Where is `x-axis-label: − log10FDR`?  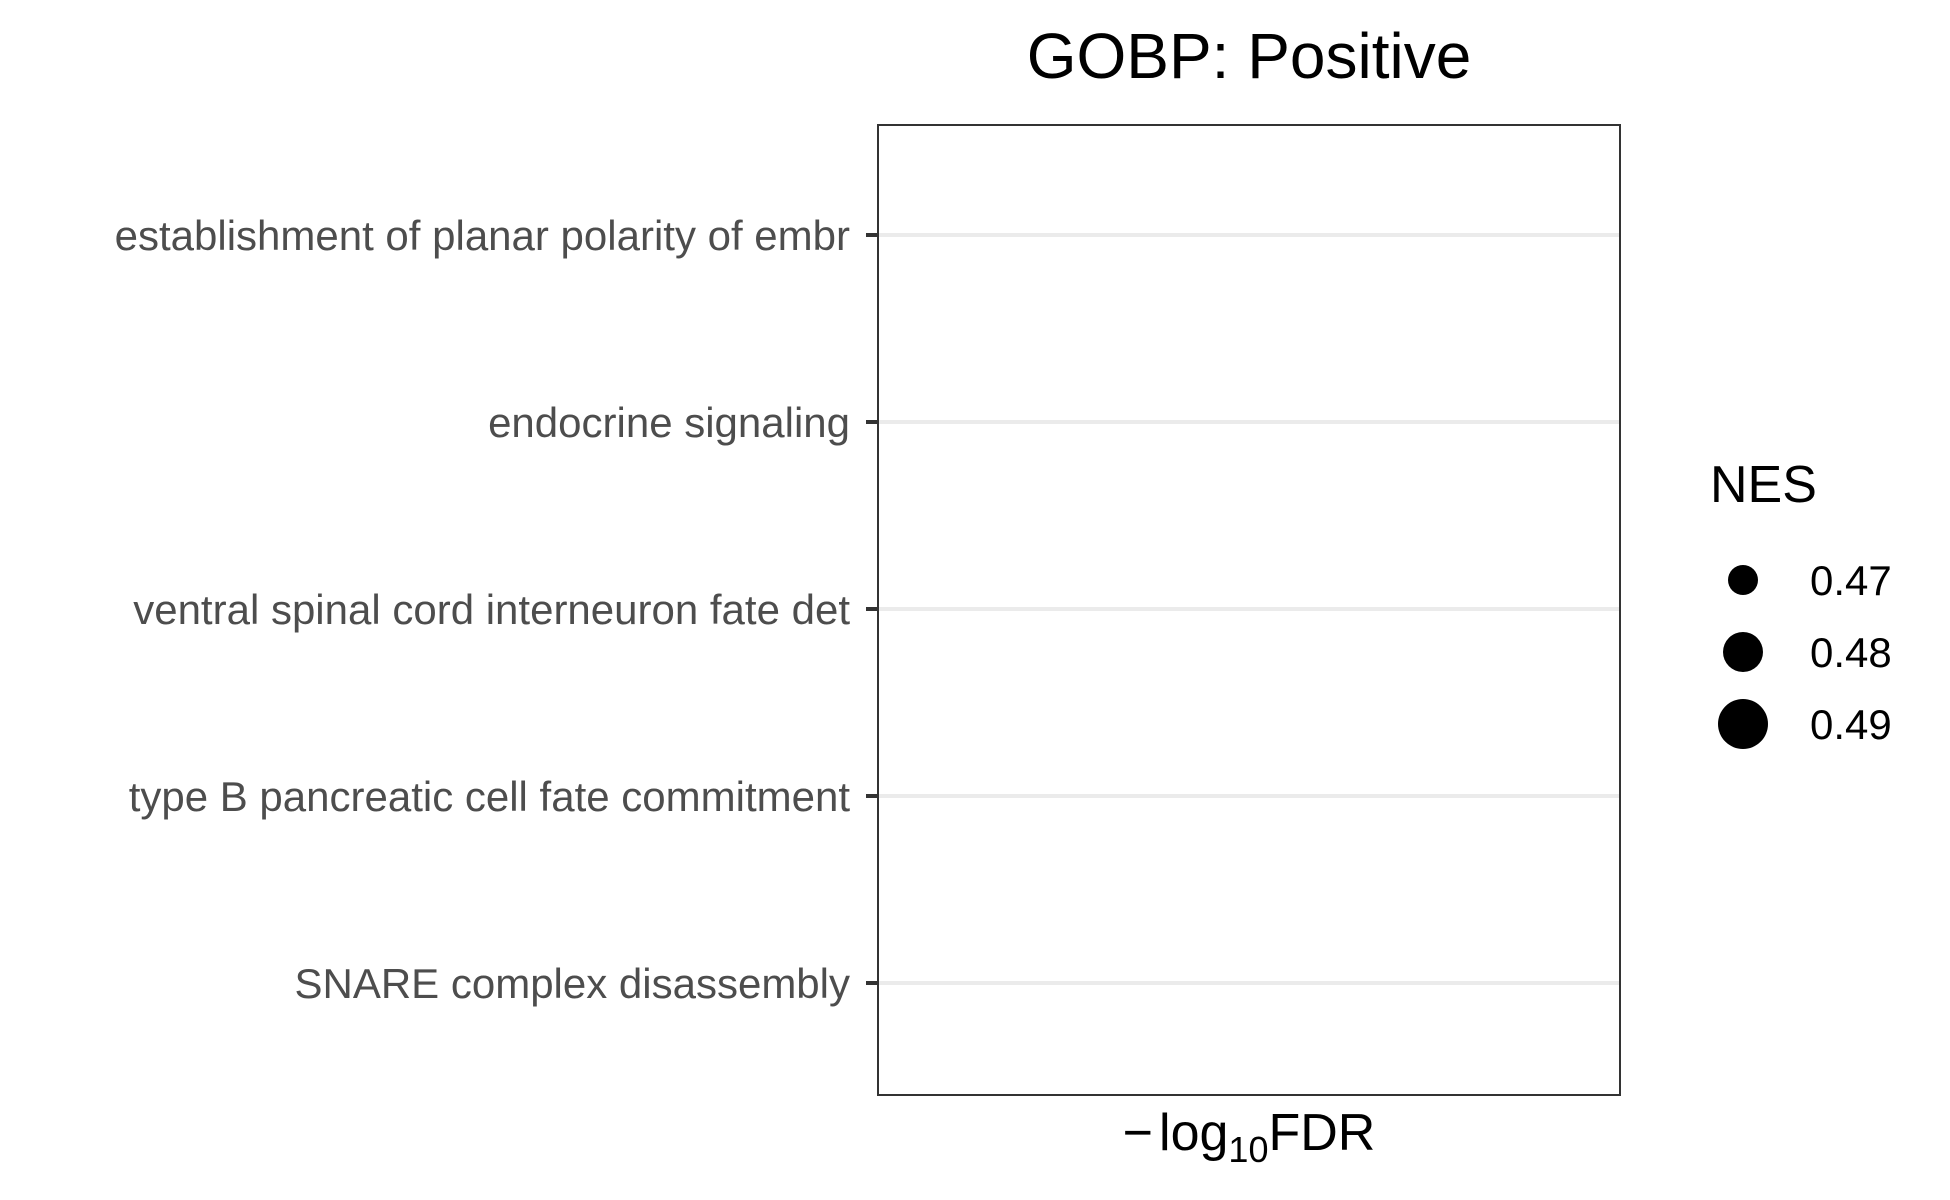 x-axis-label: − log10FDR is located at coordinates (1249, 1137).